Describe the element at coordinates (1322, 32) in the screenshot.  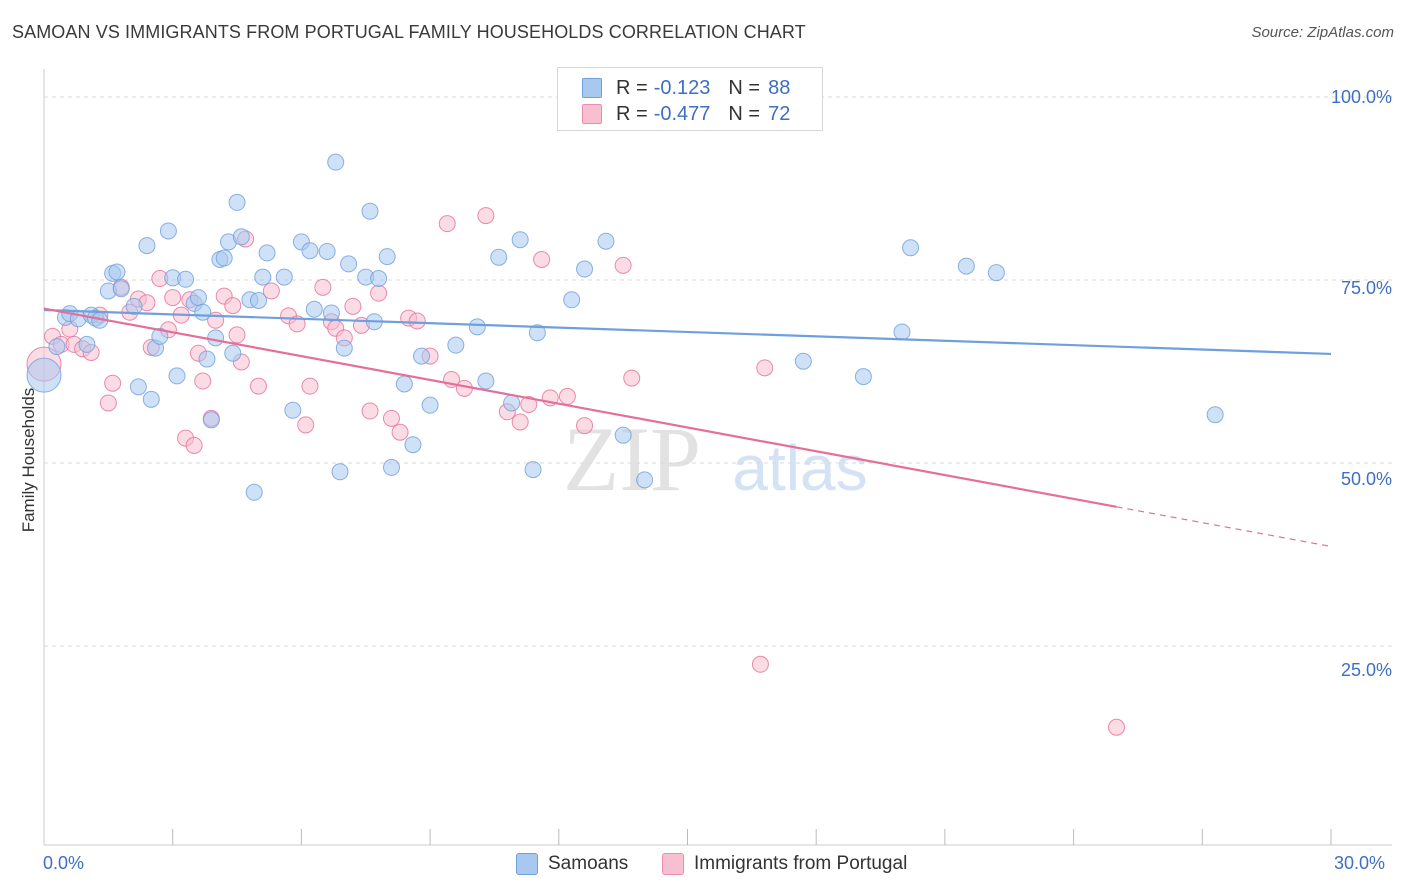
I see `source-label: Source: ZipAtlas.com` at that location.